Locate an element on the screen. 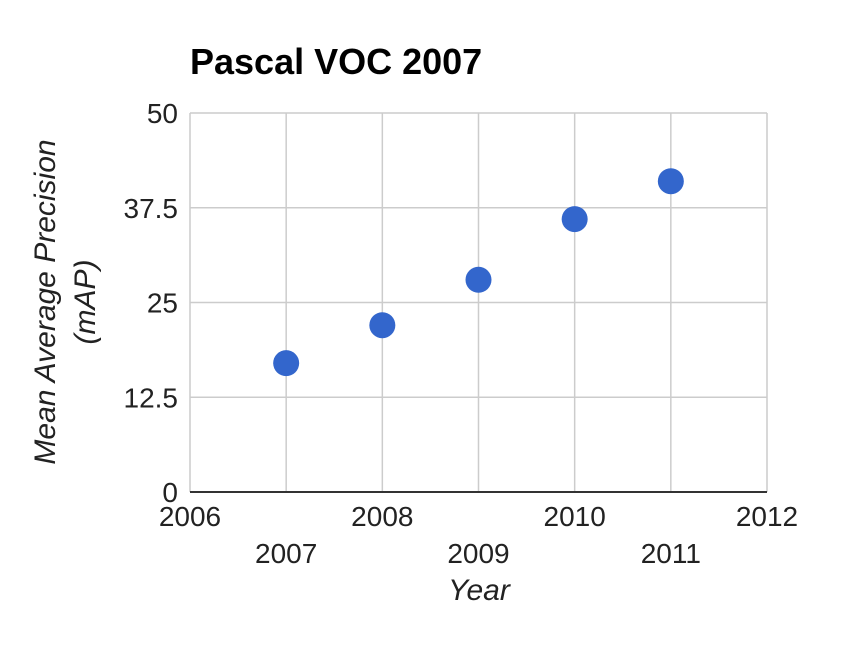 This screenshot has width=844, height=650. x-tick-label: 2011 is located at coordinates (671, 553).